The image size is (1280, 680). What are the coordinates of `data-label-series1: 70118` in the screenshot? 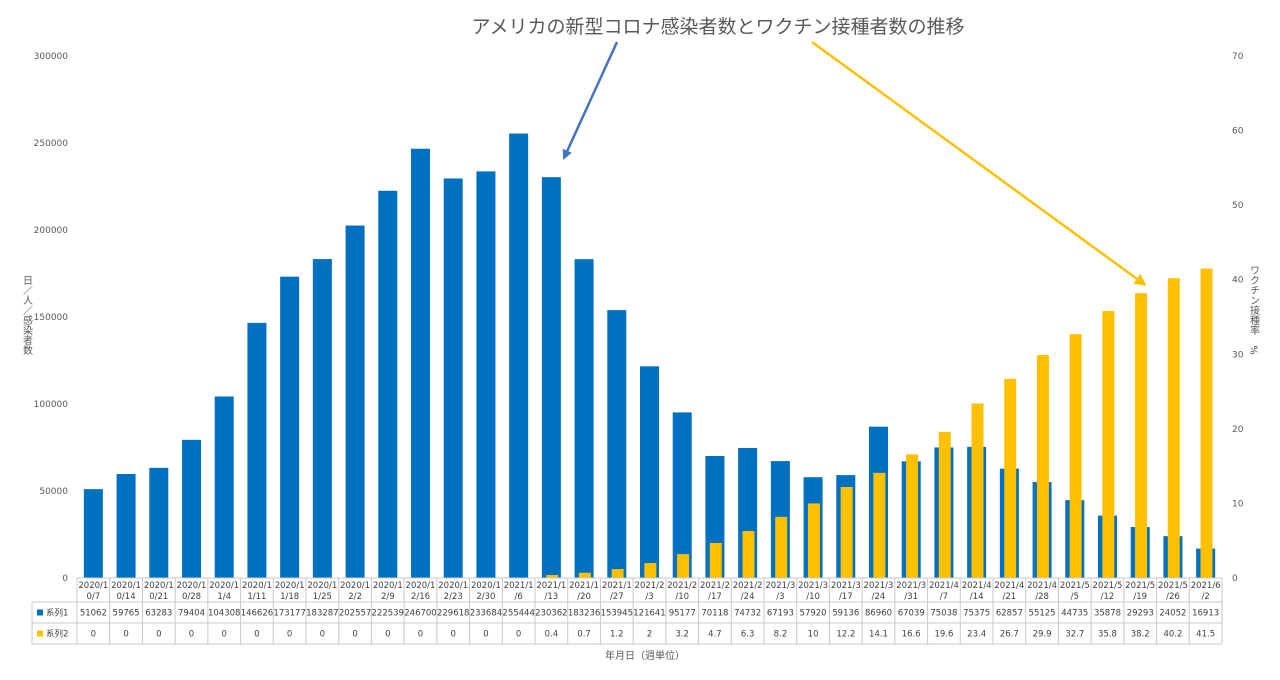 It's located at (714, 614).